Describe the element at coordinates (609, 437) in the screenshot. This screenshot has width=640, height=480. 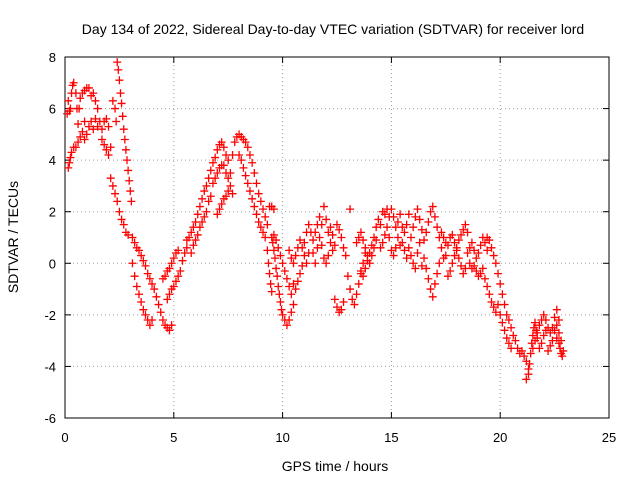
I see `x-tick-label: 25` at that location.